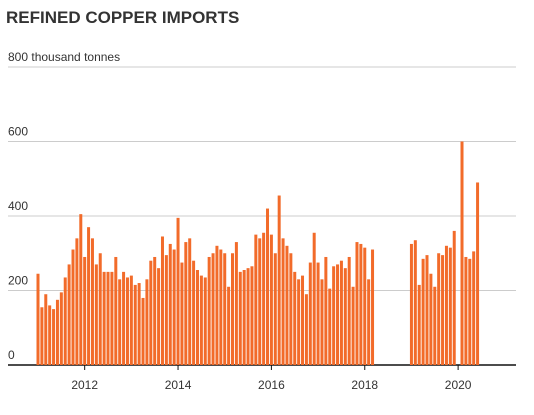 The width and height of the screenshot is (534, 415). I want to click on x-tick-label: 2012, so click(84, 385).